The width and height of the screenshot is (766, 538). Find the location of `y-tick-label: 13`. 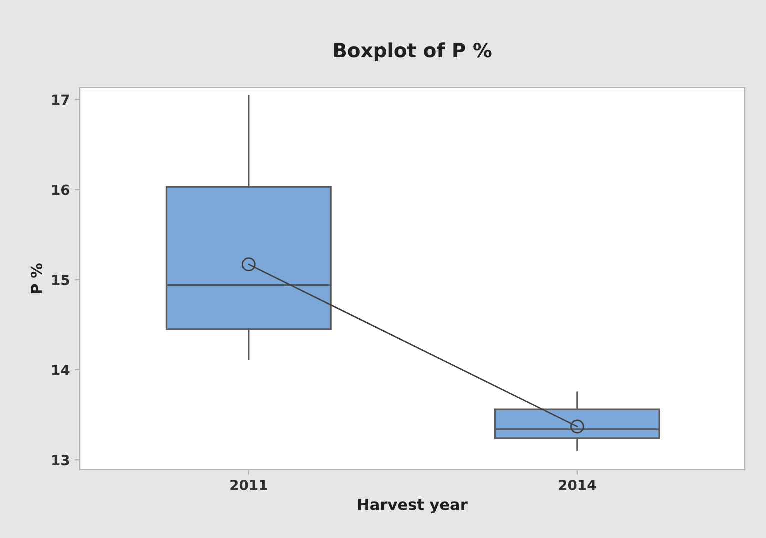

y-tick-label: 13 is located at coordinates (61, 460).